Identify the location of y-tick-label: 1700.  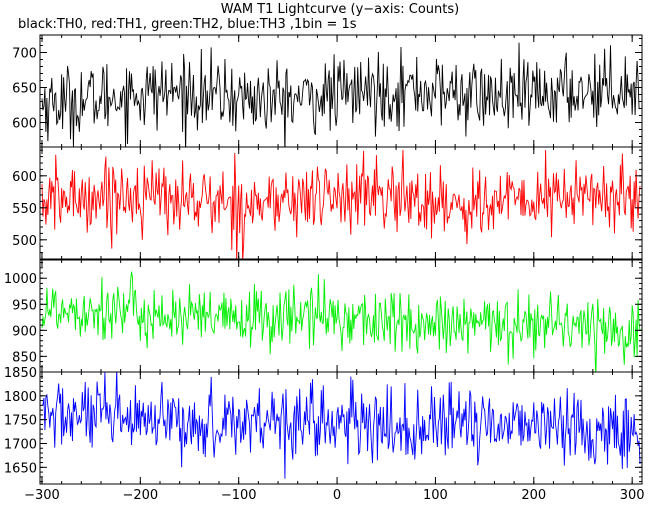
(20, 444).